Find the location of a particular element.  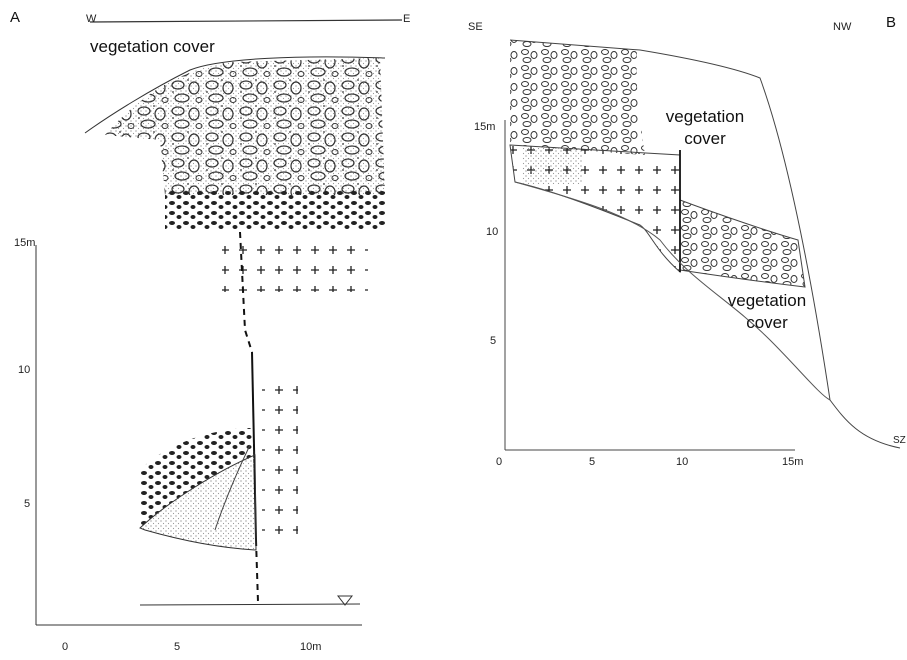

panel-label: A is located at coordinates (15, 17).